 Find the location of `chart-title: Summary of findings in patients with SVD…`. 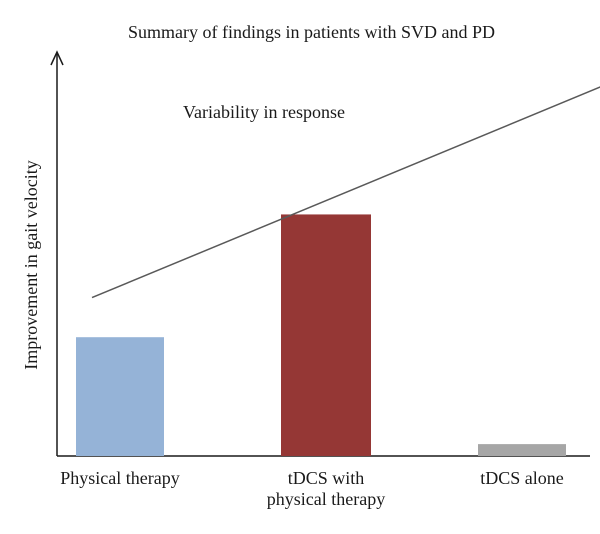

chart-title: Summary of findings in patients with SVD… is located at coordinates (311, 32).